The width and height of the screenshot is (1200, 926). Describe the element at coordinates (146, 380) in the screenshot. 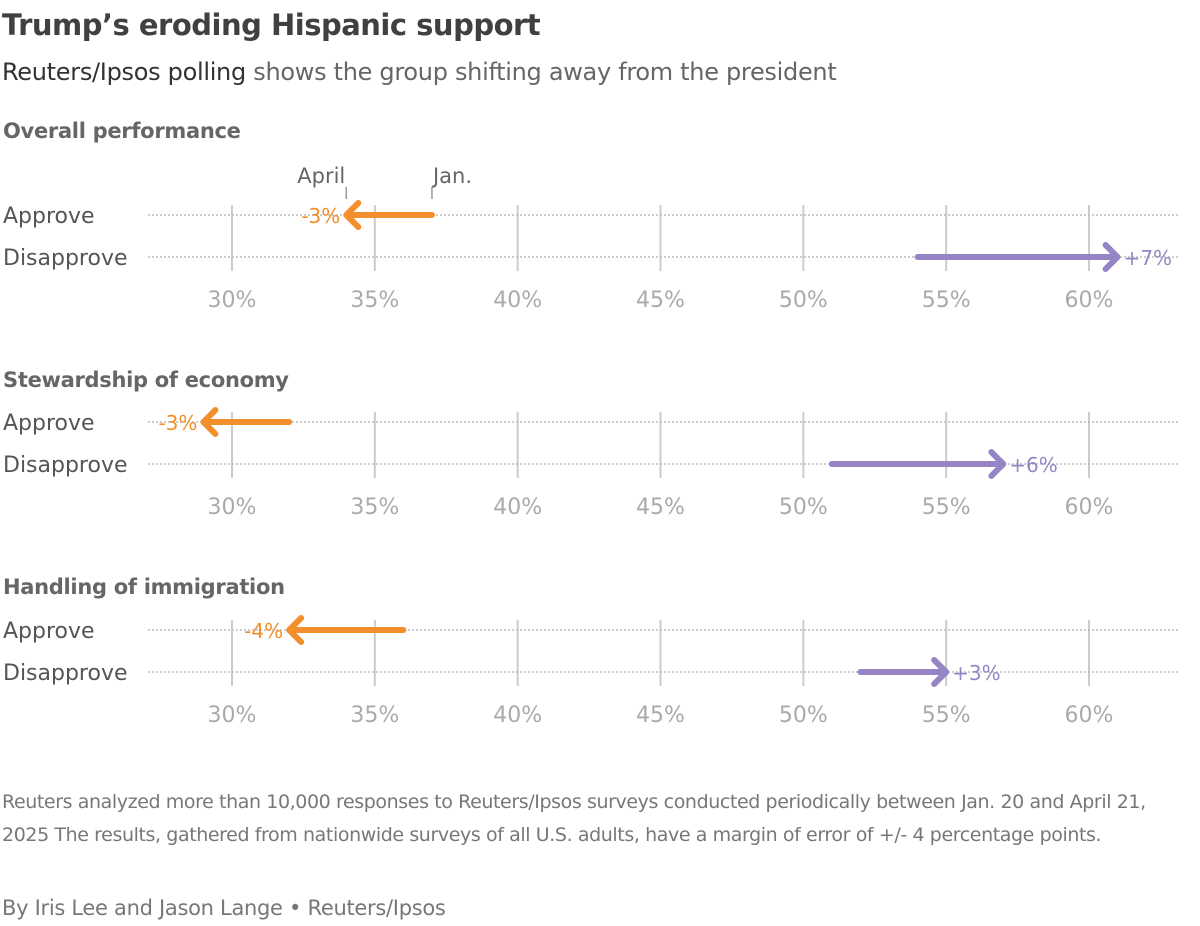

I see `panel-title-economy: Stewardship of economy` at that location.